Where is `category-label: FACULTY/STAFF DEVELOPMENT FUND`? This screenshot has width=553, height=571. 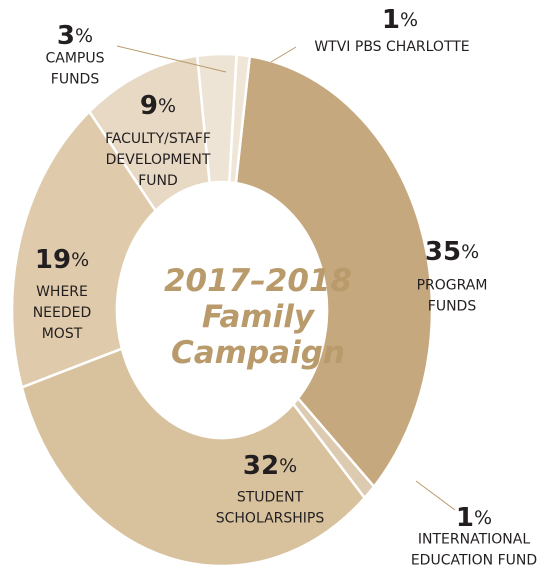 category-label: FACULTY/STAFF DEVELOPMENT FUND is located at coordinates (158, 160).